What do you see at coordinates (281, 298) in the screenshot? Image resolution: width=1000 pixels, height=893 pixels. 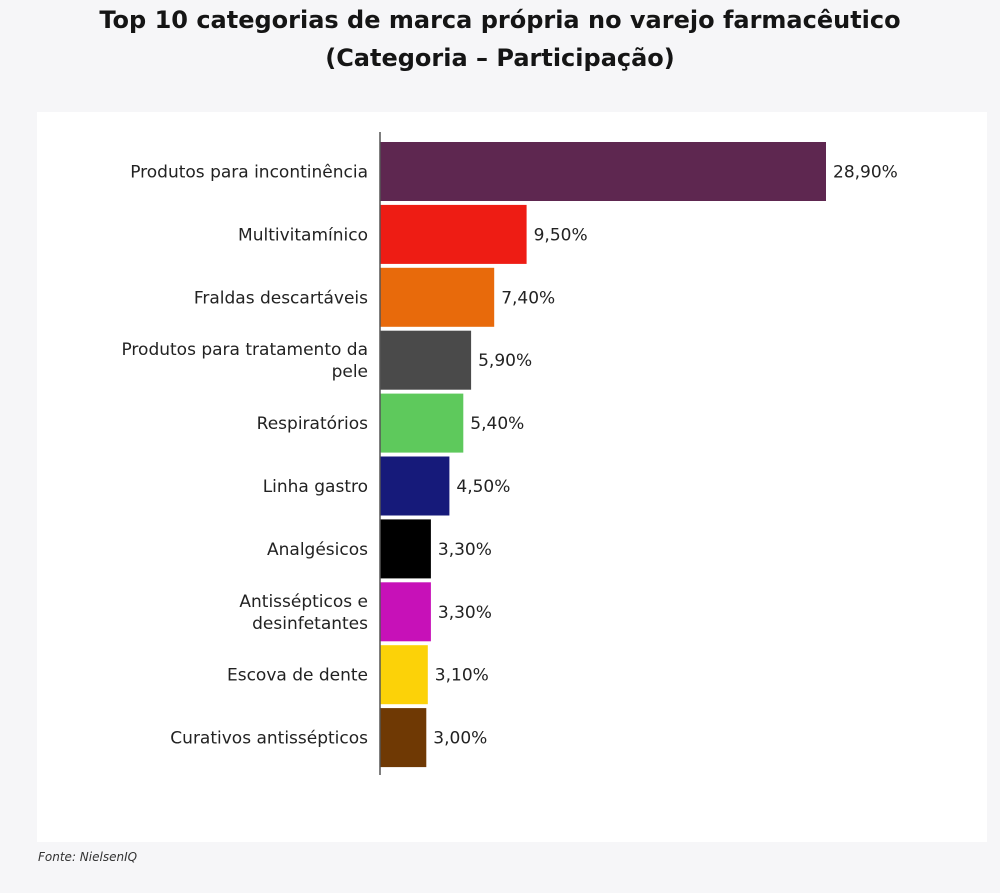 I see `category-label: Fraldas descartáveis` at bounding box center [281, 298].